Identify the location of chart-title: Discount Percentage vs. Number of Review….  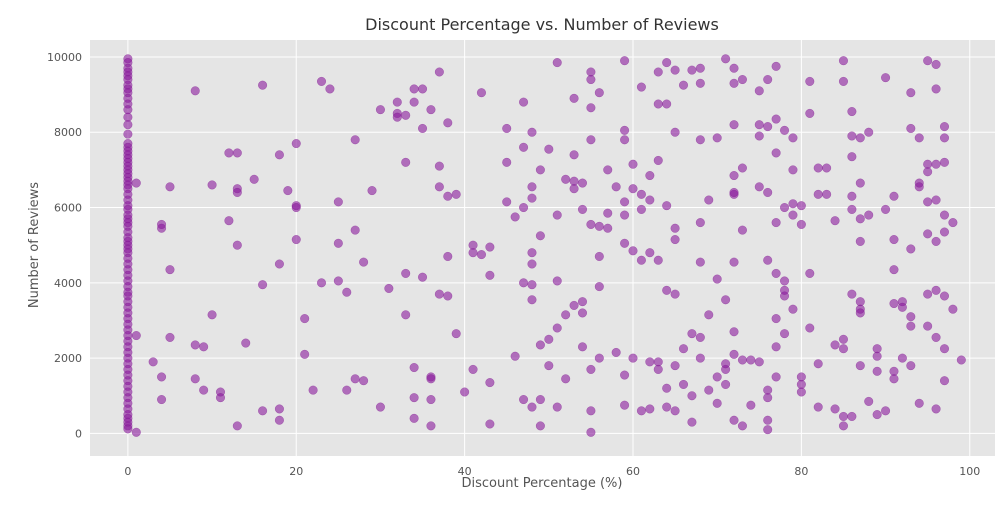
(542, 24).